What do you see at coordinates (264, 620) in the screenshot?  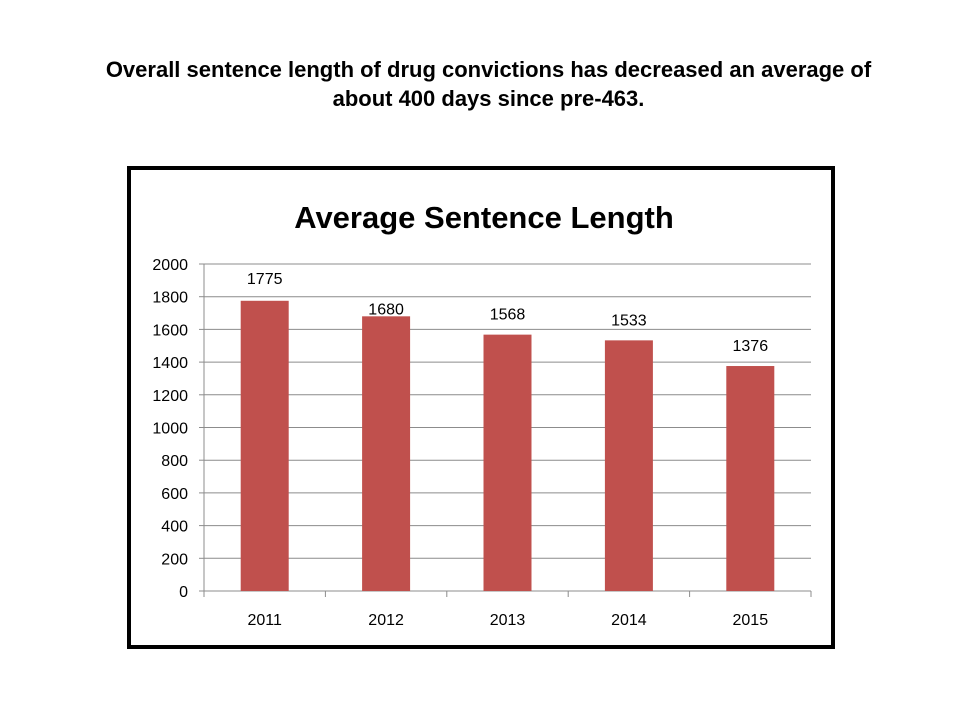 I see `x-tick-label: 2011` at bounding box center [264, 620].